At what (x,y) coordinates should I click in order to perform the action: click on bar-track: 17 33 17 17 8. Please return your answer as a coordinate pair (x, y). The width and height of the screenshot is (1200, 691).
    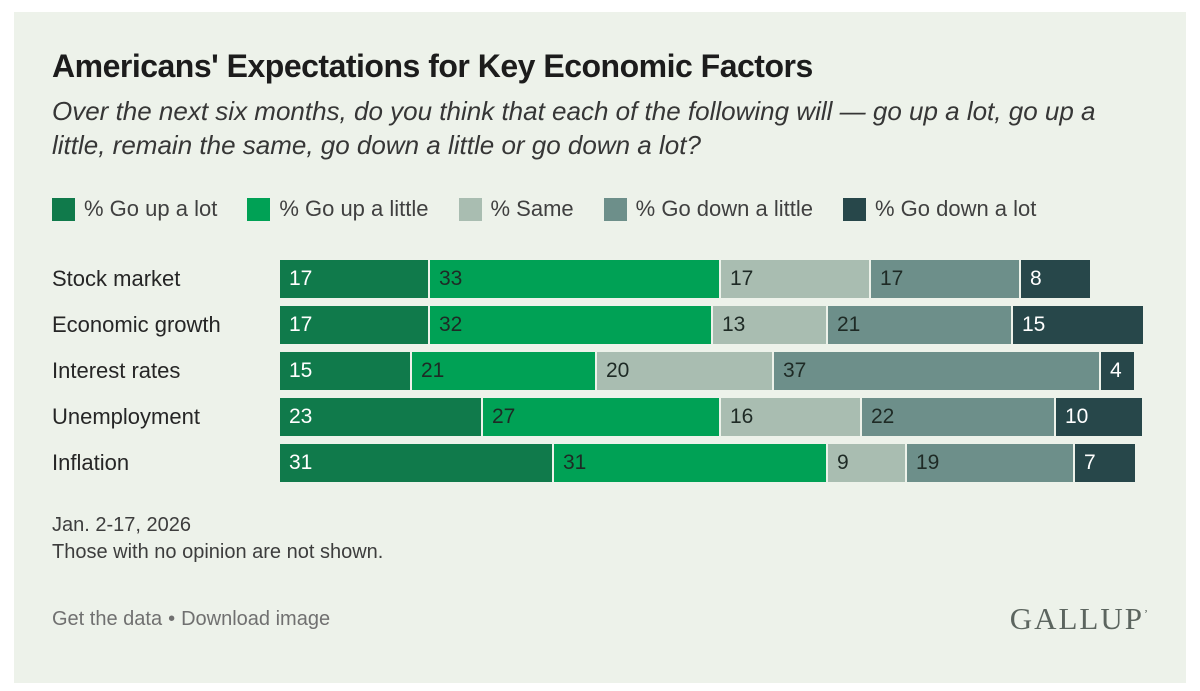
    Looking at the image, I should click on (685, 279).